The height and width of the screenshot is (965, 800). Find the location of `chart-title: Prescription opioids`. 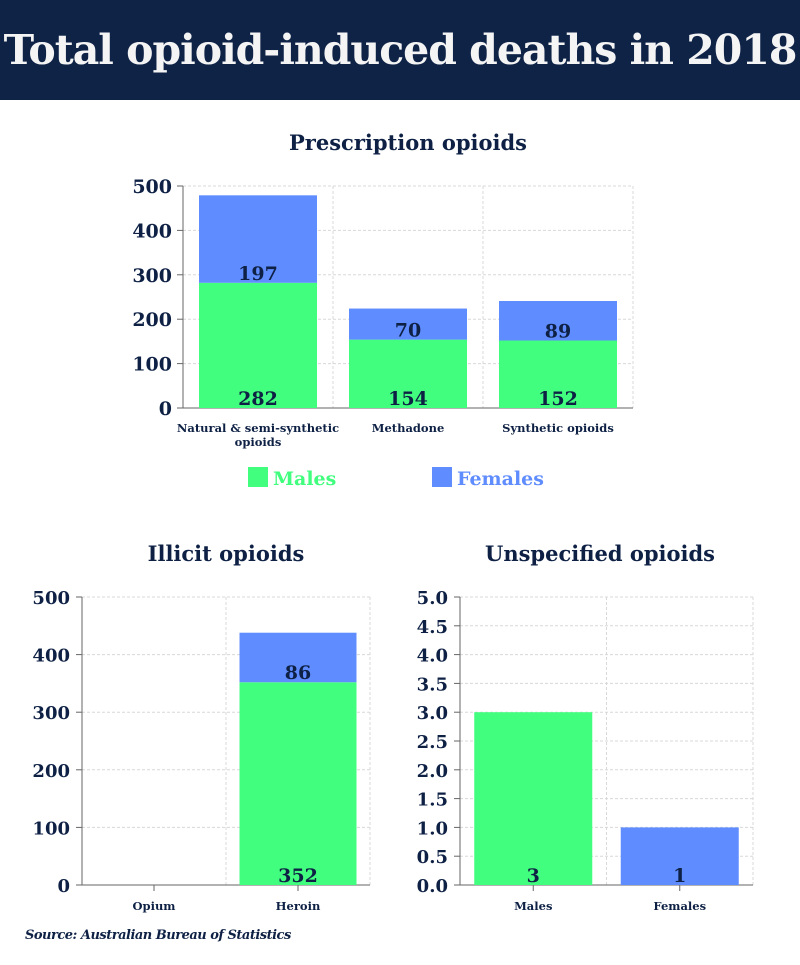

chart-title: Prescription opioids is located at coordinates (408, 142).